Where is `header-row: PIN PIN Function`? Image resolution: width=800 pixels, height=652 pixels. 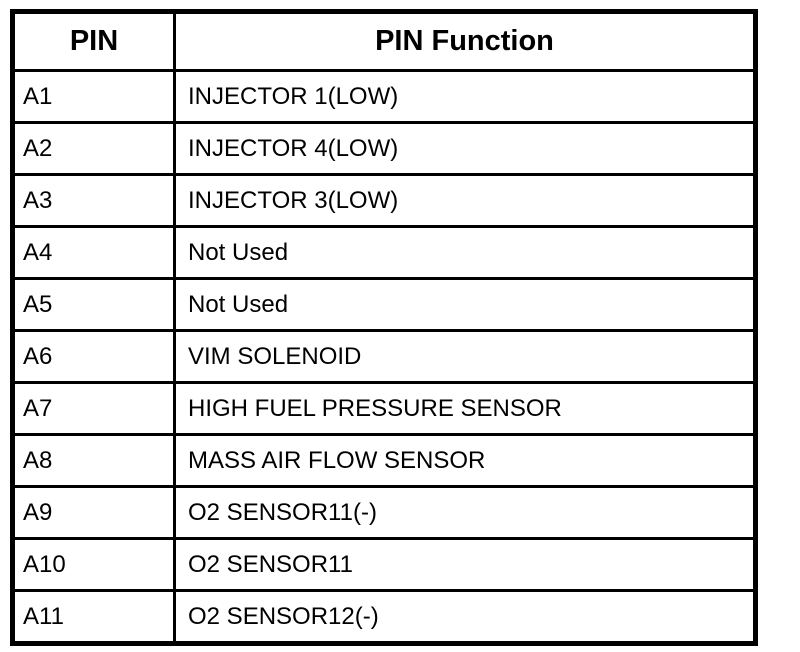 header-row: PIN PIN Function is located at coordinates (384, 41).